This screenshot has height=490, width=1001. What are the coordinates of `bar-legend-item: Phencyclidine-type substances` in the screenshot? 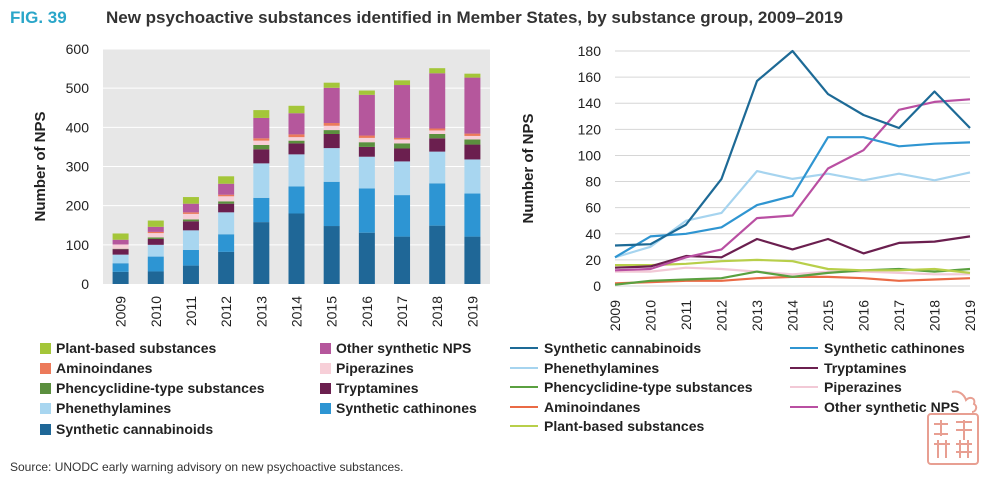 It's located at (152, 388).